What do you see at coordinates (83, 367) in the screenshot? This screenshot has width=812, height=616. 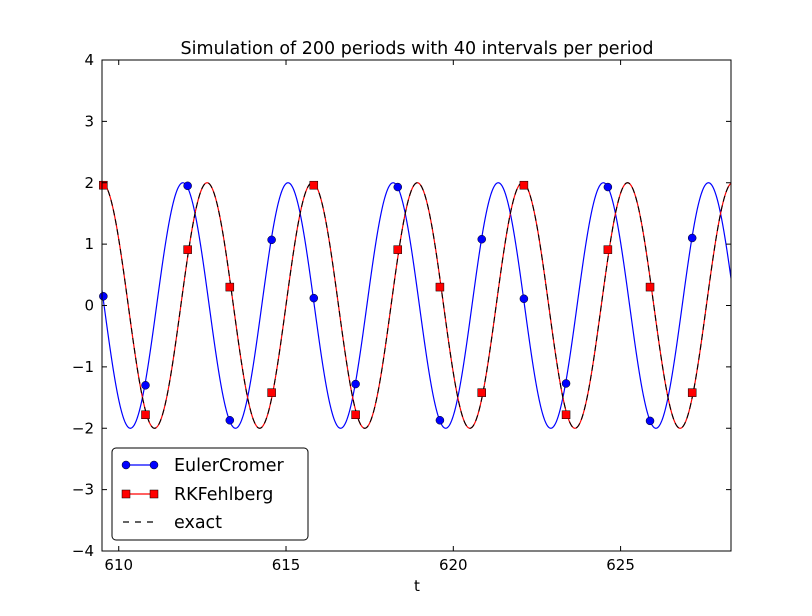 I see `y-tick-label: −1` at bounding box center [83, 367].